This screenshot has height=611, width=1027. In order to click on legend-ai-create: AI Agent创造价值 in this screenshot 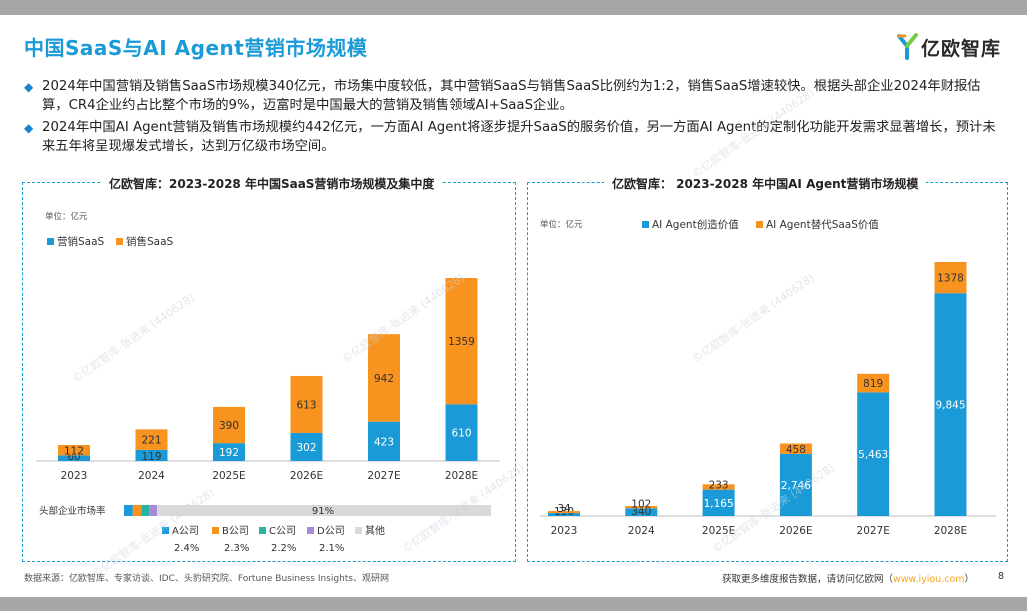, I will do `click(690, 224)`.